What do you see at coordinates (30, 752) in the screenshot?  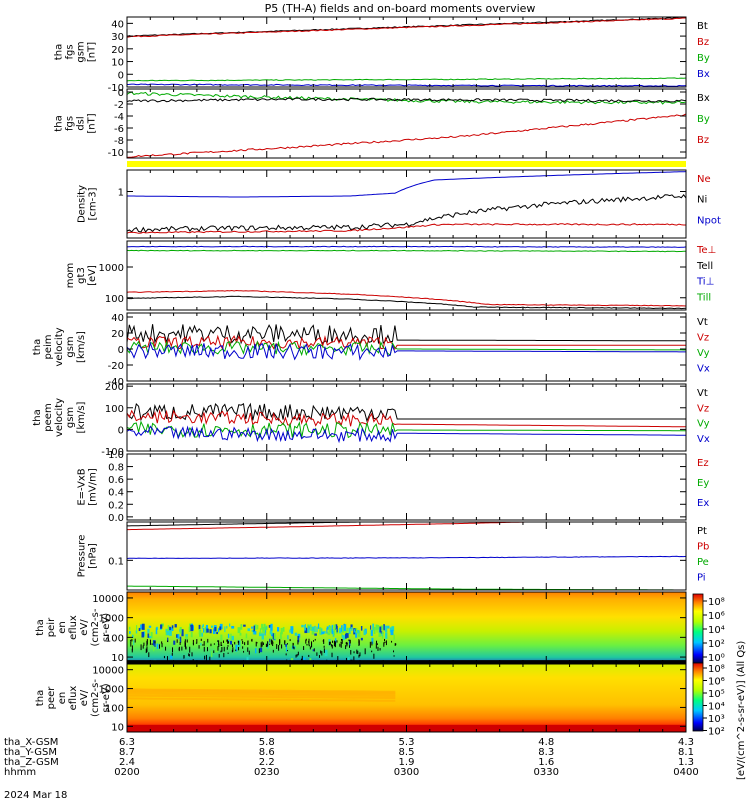 I see `x-row-label: tha_Y-GSM` at bounding box center [30, 752].